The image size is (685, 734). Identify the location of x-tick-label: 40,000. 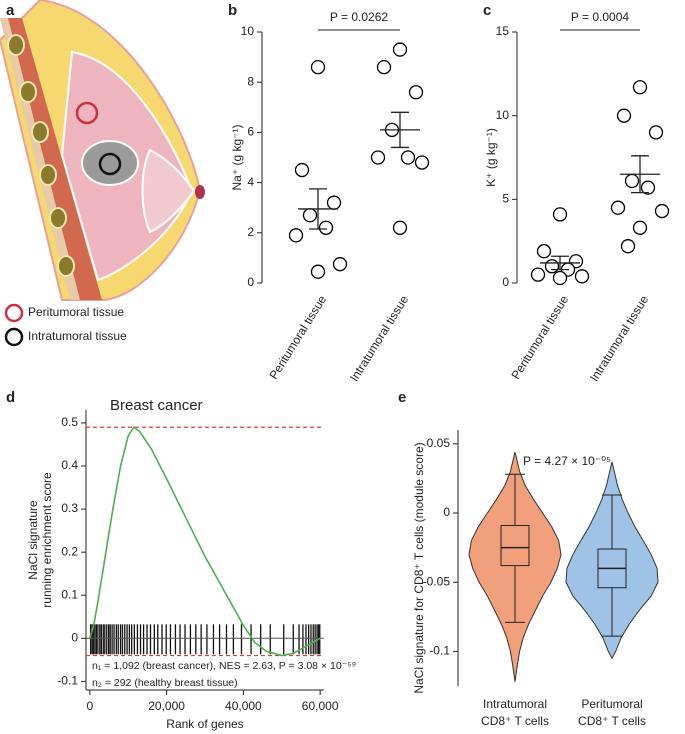
(243, 706).